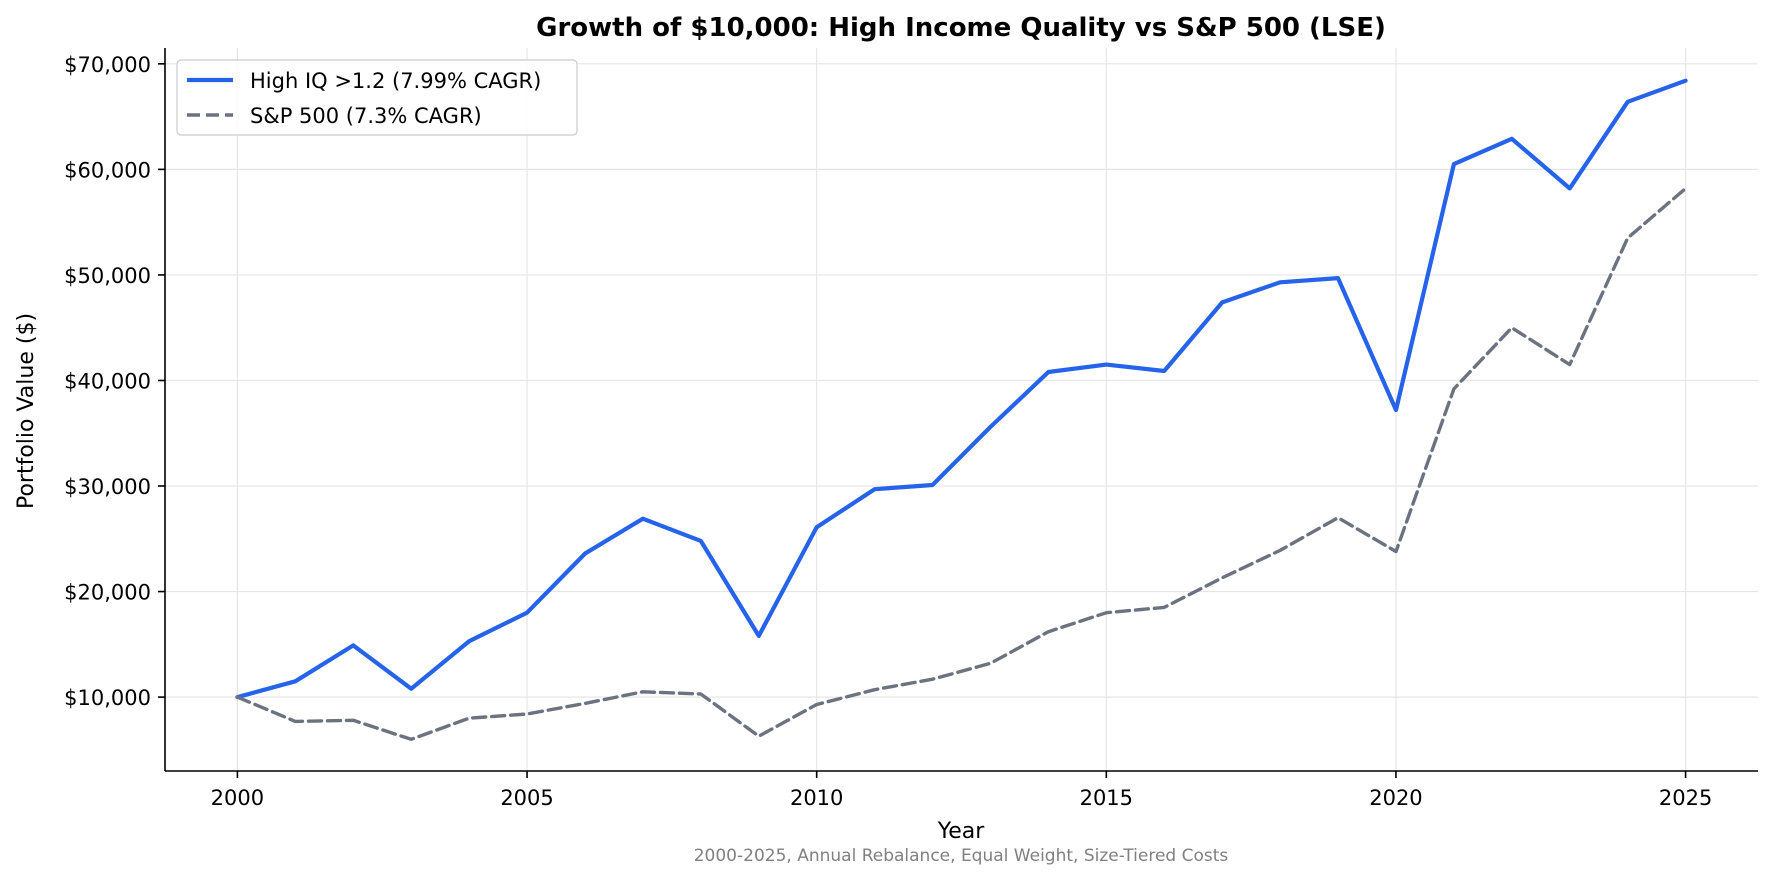 This screenshot has height=882, width=1773. What do you see at coordinates (366, 116) in the screenshot?
I see `legend-label-1: S&P 500 (7.3% CAGR)` at bounding box center [366, 116].